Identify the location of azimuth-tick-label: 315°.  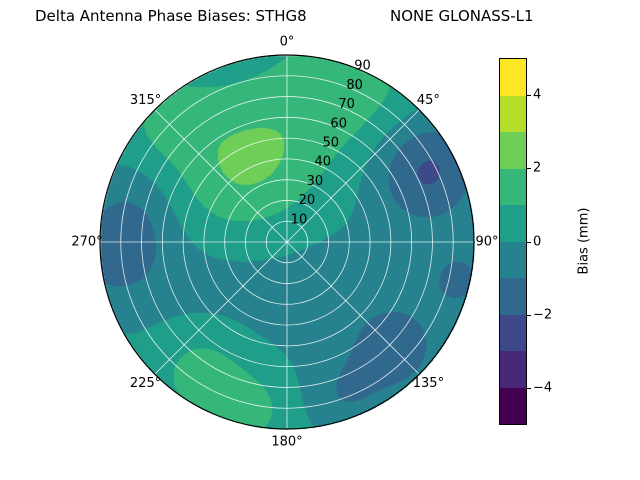
(145, 100).